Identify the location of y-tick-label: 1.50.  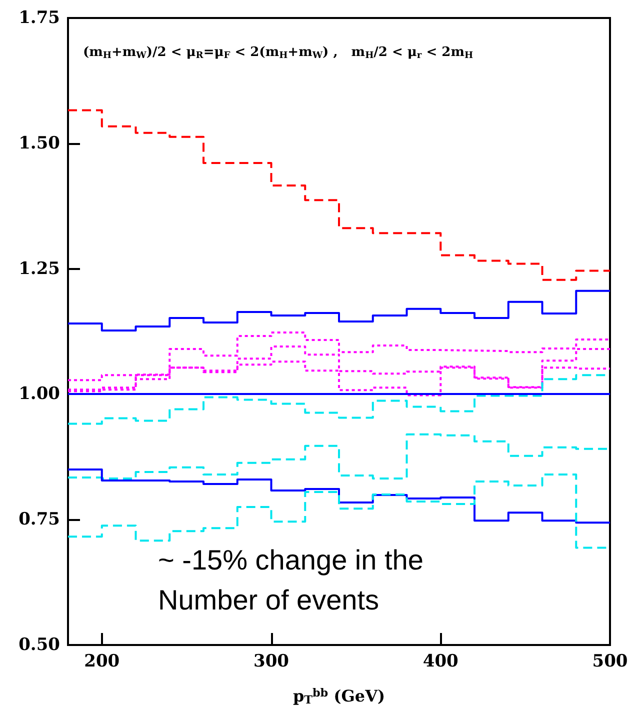
(39, 143).